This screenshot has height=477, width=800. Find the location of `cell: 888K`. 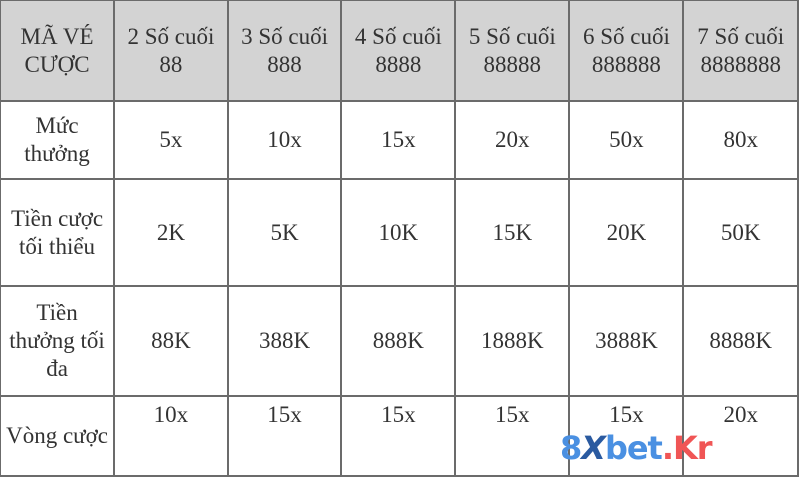

cell: 888K is located at coordinates (398, 341).